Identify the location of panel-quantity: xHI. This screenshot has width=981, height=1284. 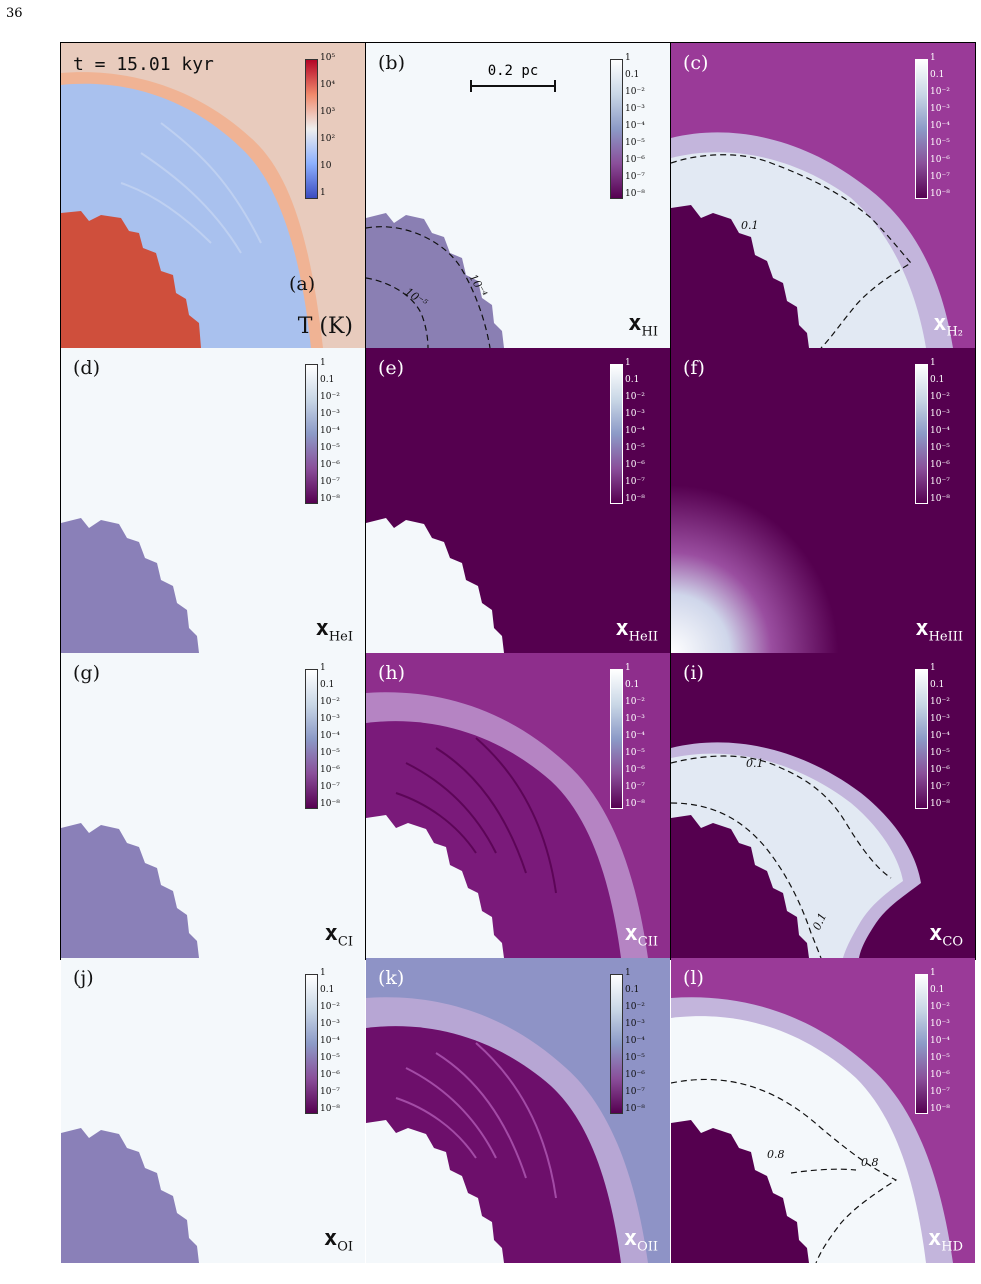
(643, 324).